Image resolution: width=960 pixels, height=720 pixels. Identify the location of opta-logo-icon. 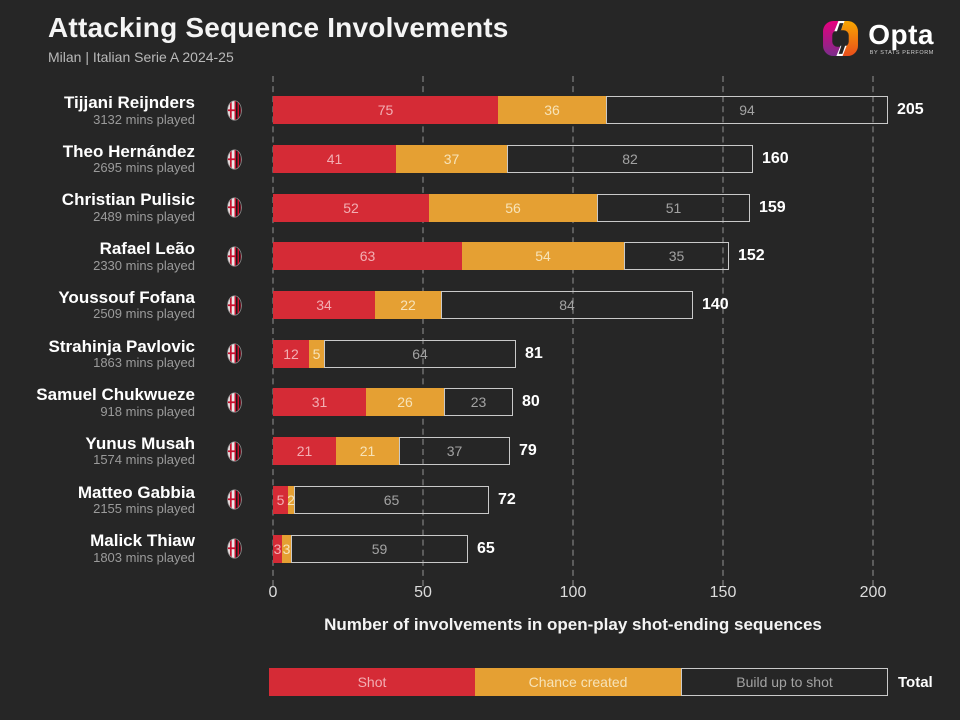
(841, 38).